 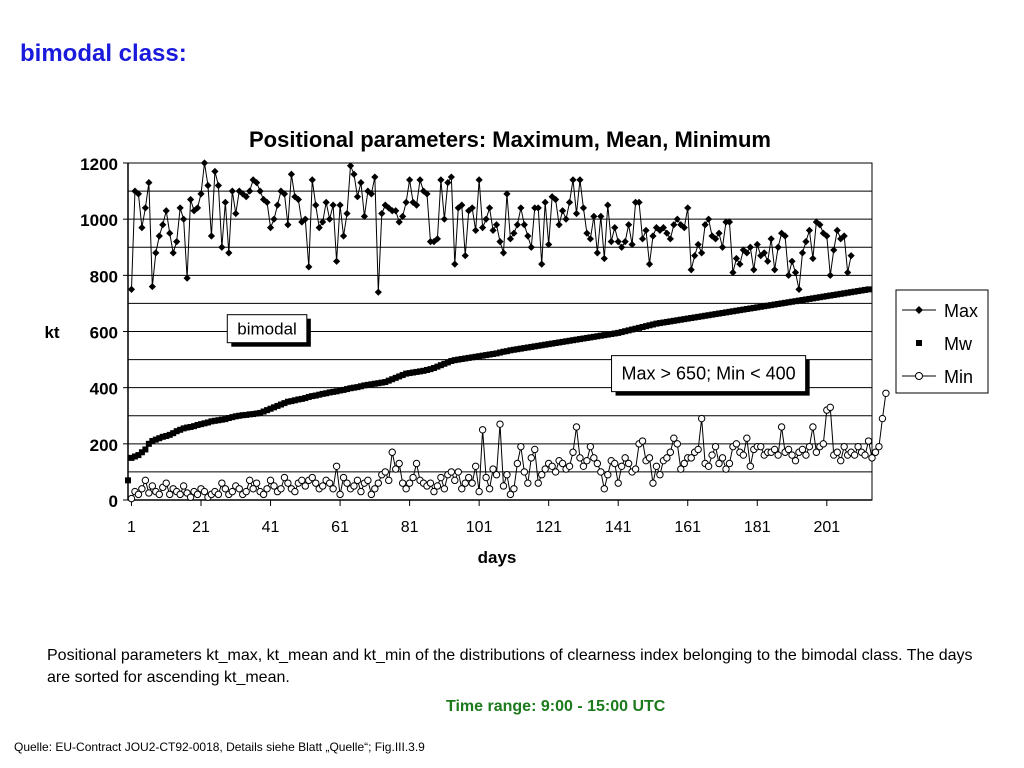 I want to click on x-axis-label: days, so click(x=497, y=557).